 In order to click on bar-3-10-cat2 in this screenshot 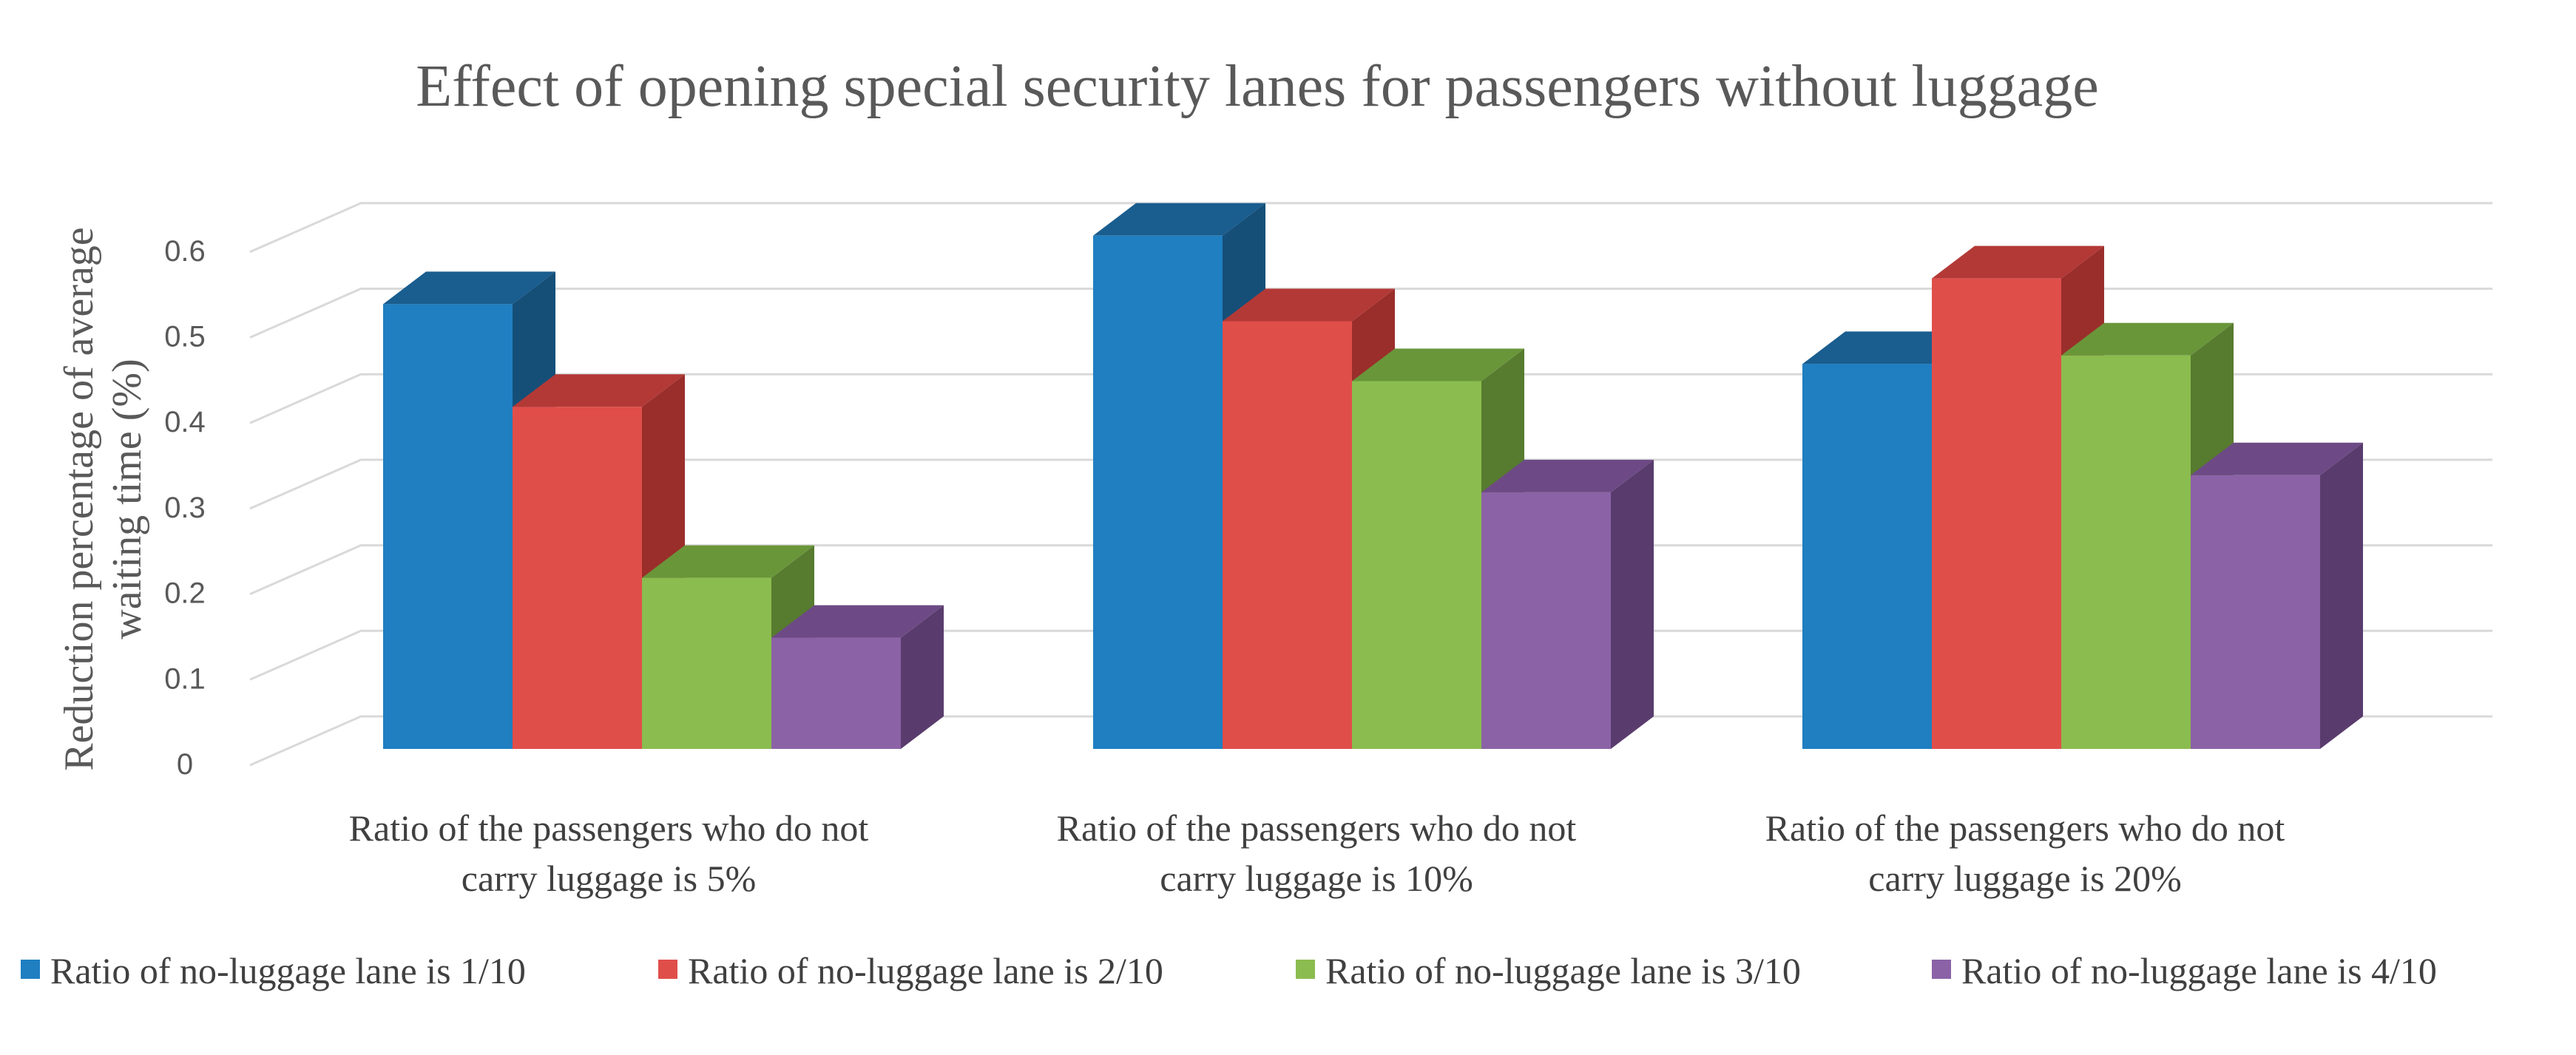, I will do `click(1438, 549)`.